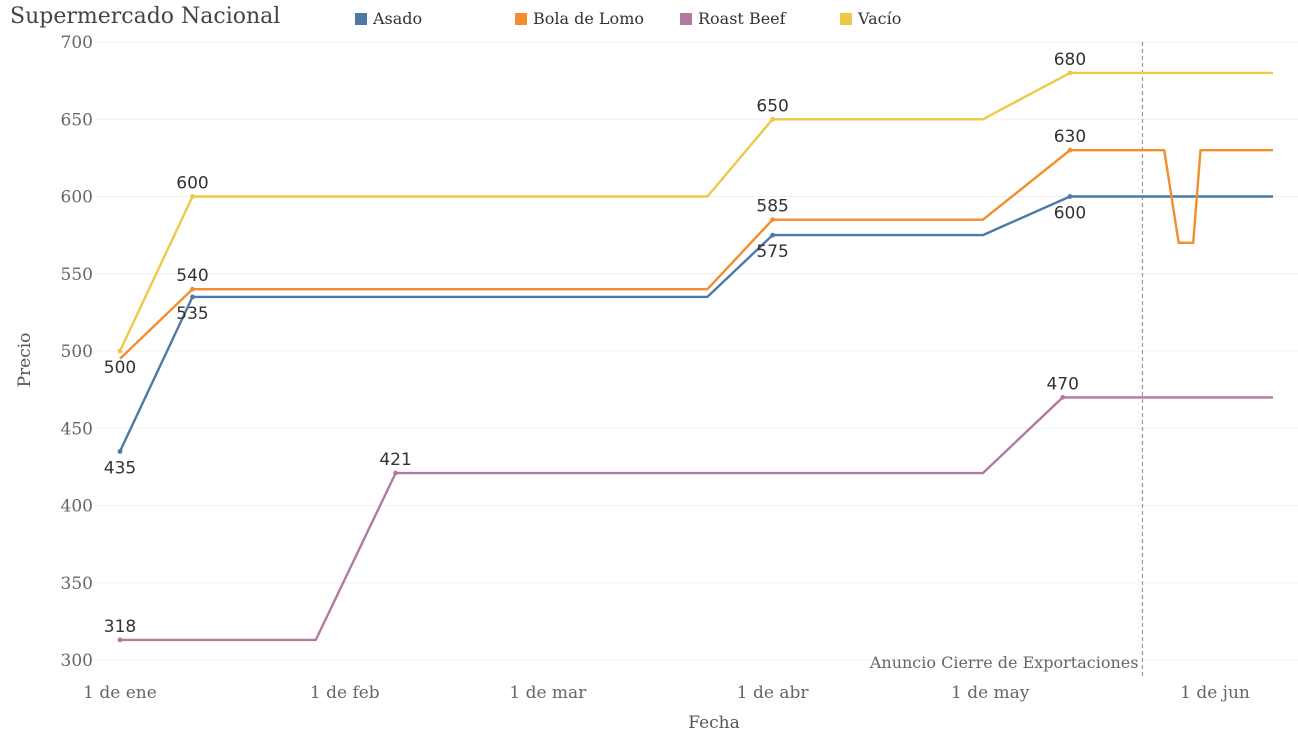 This screenshot has height=733, width=1298. I want to click on x-tick-label-1-de-mar: 1 de mar, so click(548, 693).